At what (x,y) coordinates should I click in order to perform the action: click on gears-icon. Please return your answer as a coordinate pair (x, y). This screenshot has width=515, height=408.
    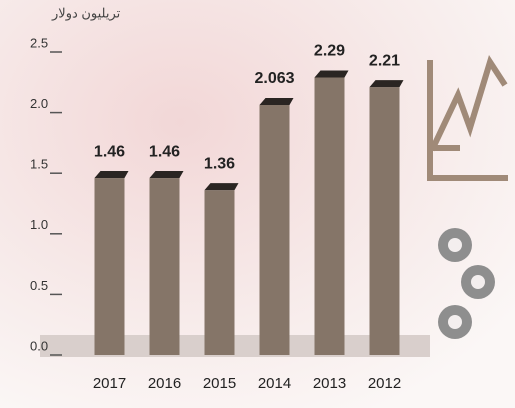
    Looking at the image, I should click on (466, 283).